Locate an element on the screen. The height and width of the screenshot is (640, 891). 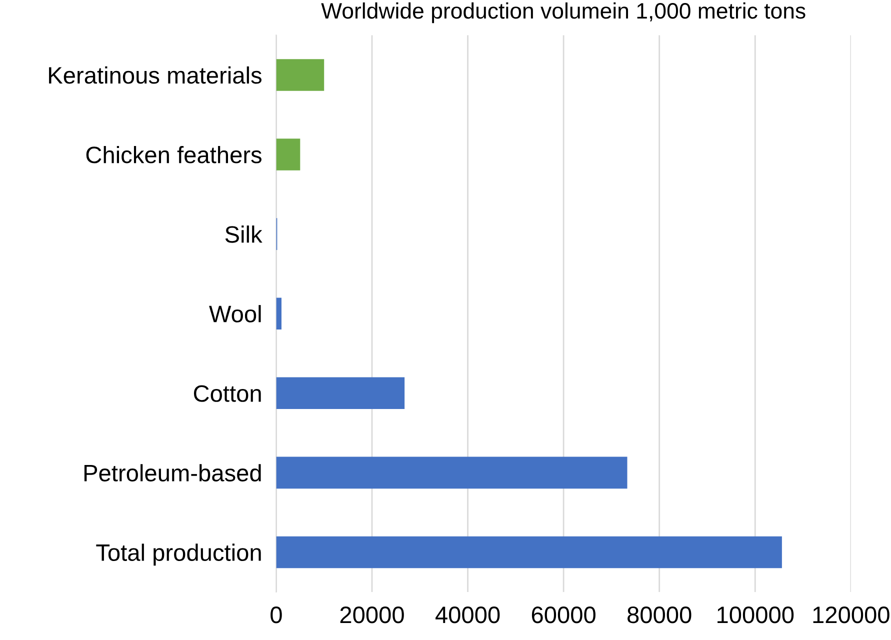
y-tick-label: Keratinous materials is located at coordinates (155, 75).